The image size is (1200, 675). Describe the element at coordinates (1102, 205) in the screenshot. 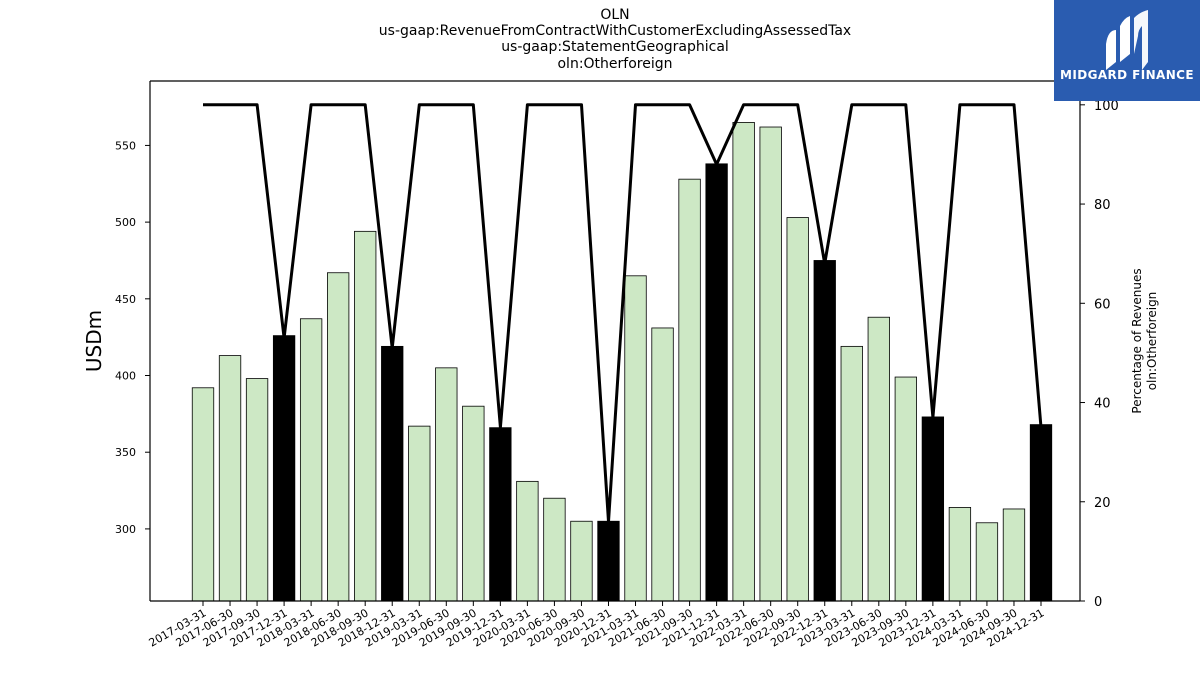

I see `y2-tick-label: 80` at that location.